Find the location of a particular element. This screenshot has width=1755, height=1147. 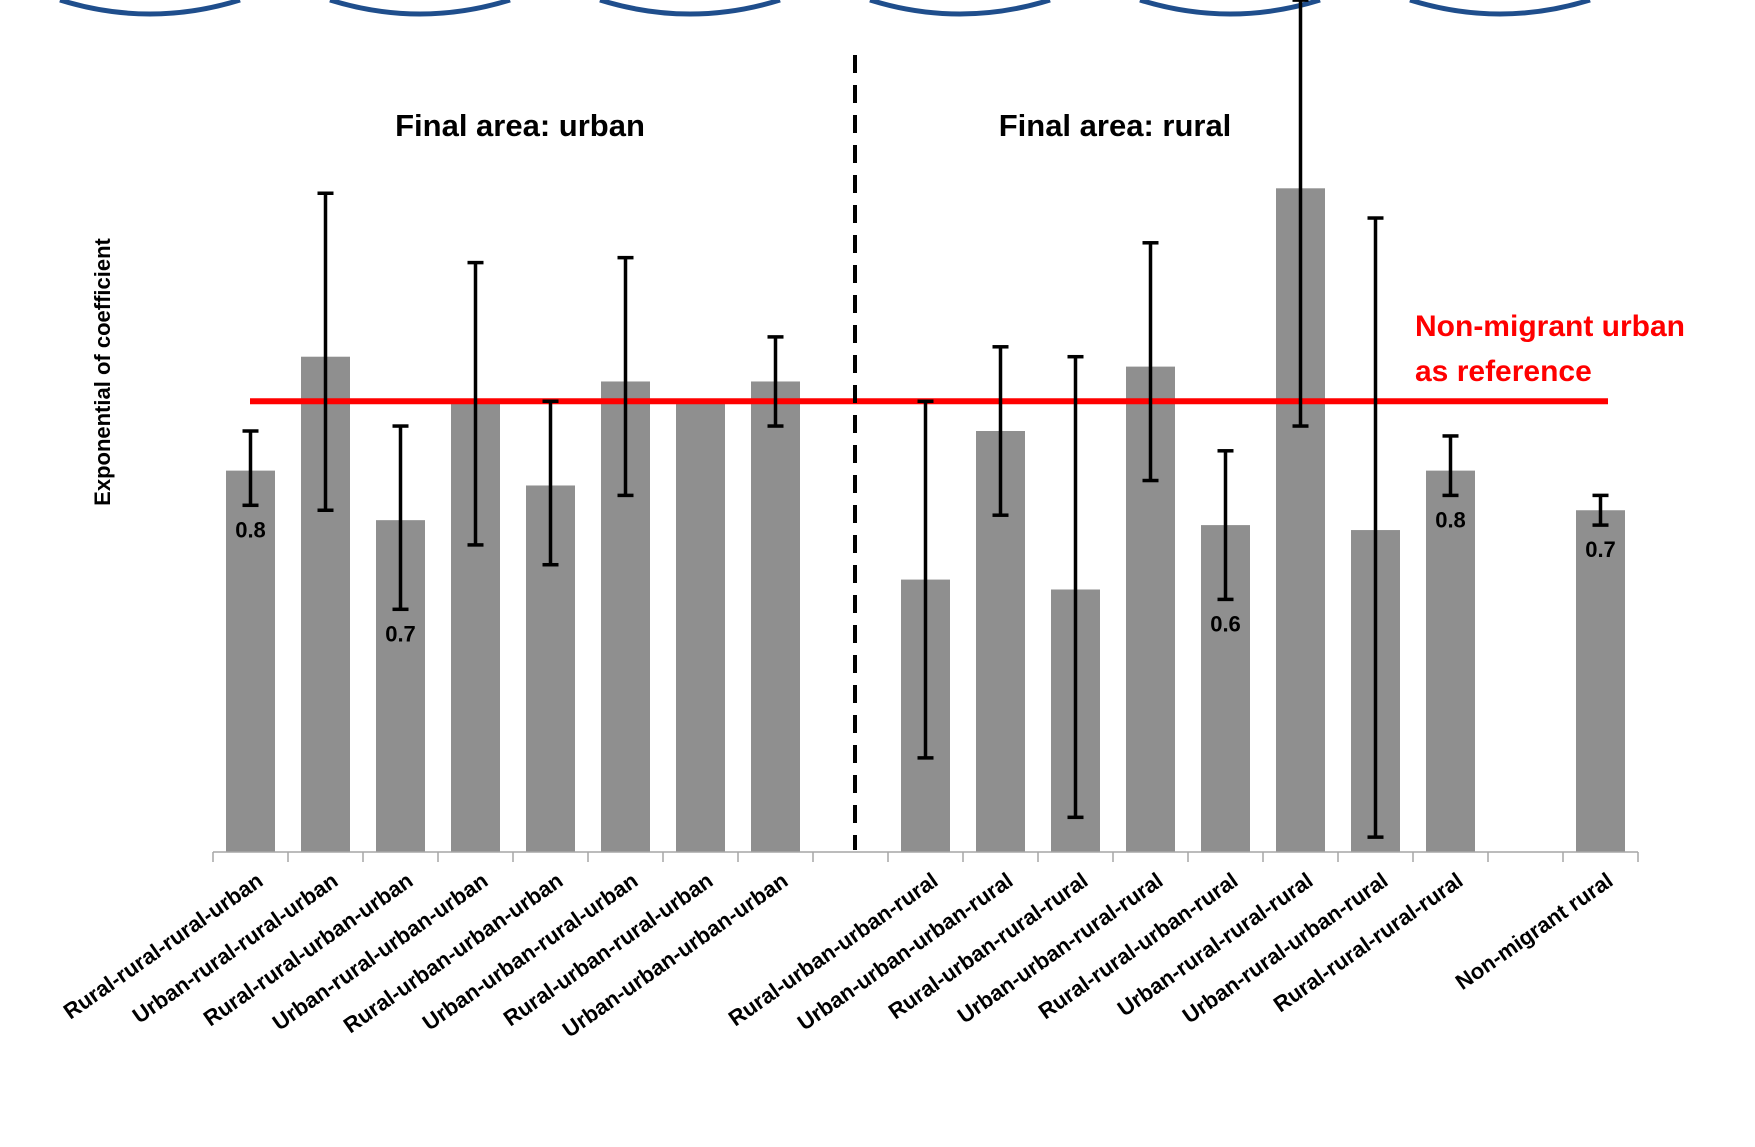

x-axis is located at coordinates (925, 856).